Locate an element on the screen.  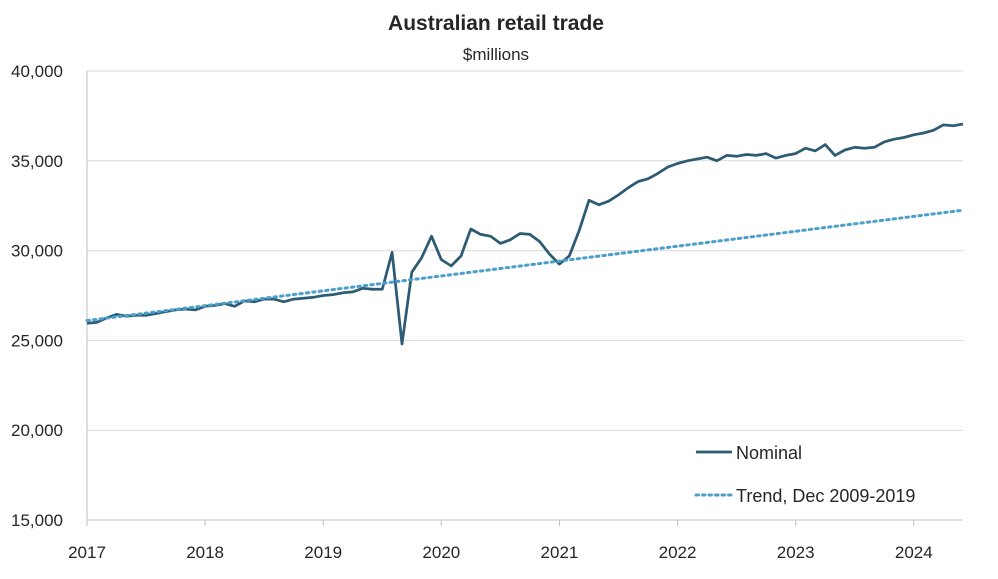
x-tick-label: 2019 is located at coordinates (323, 552).